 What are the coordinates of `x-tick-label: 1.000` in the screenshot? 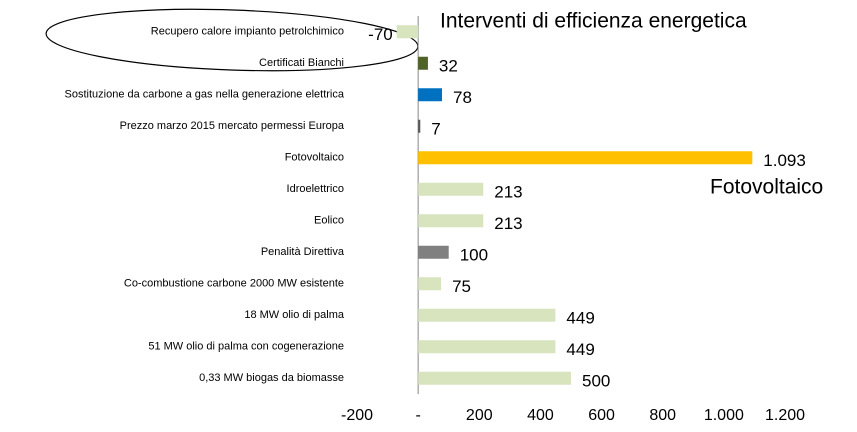 It's located at (724, 415).